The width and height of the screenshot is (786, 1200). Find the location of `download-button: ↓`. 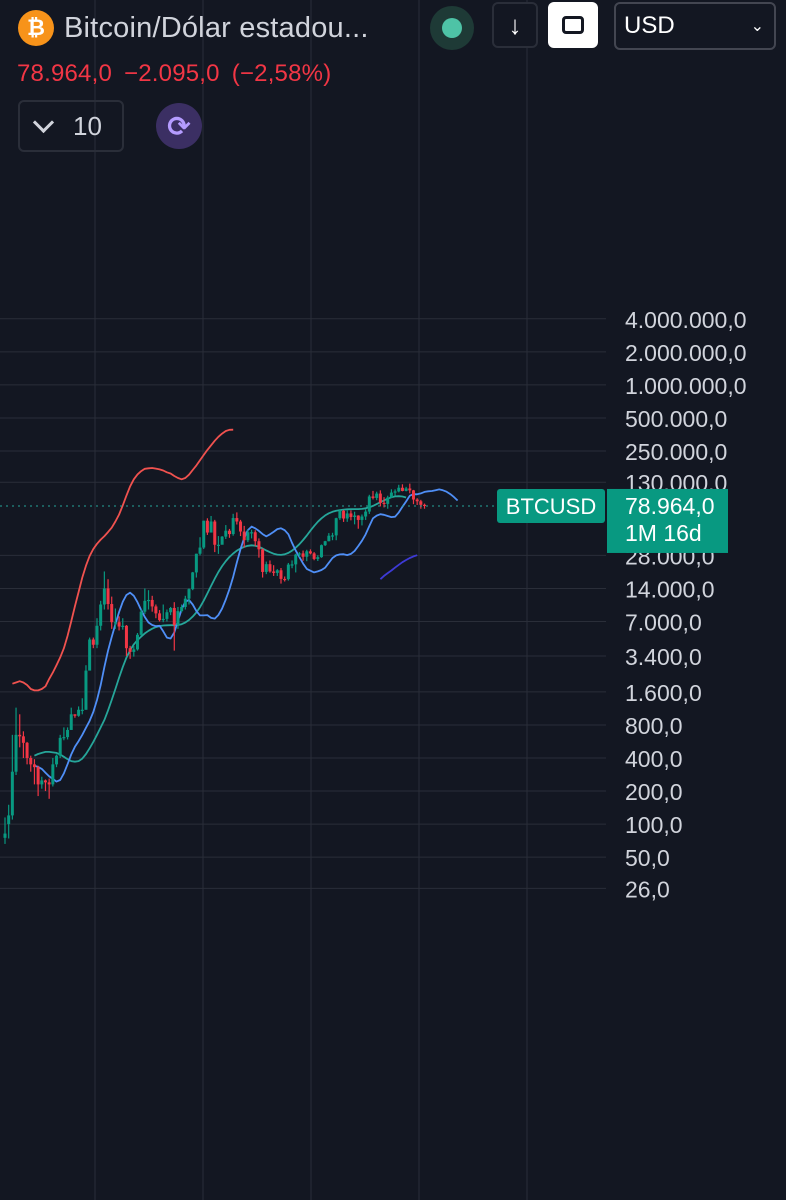

download-button: ↓ is located at coordinates (515, 25).